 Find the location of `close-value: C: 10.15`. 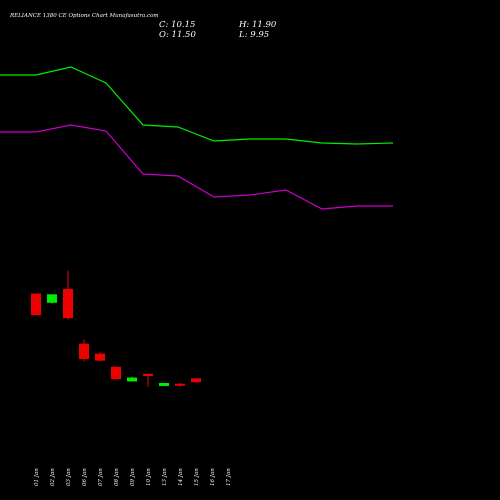

close-value: C: 10.15 is located at coordinates (177, 25).